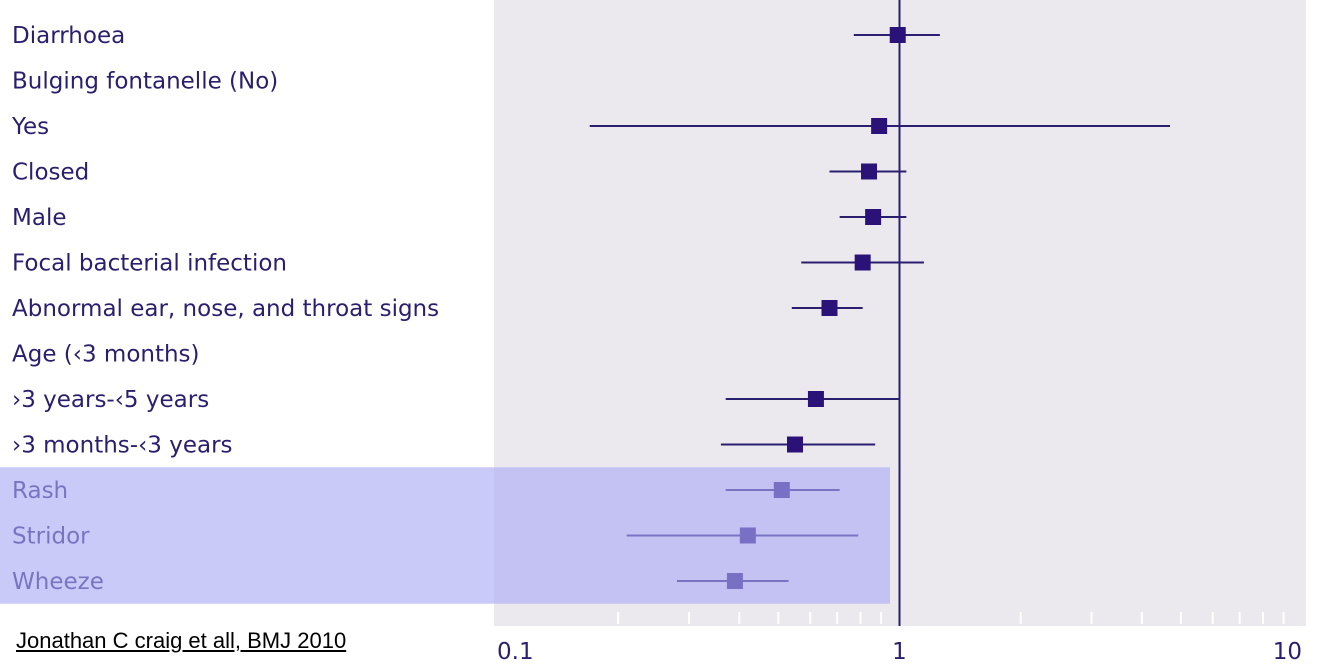 The height and width of the screenshot is (666, 1326). What do you see at coordinates (181, 640) in the screenshot?
I see `citation-link: Jonathan C craig et all, BMJ 2010` at bounding box center [181, 640].